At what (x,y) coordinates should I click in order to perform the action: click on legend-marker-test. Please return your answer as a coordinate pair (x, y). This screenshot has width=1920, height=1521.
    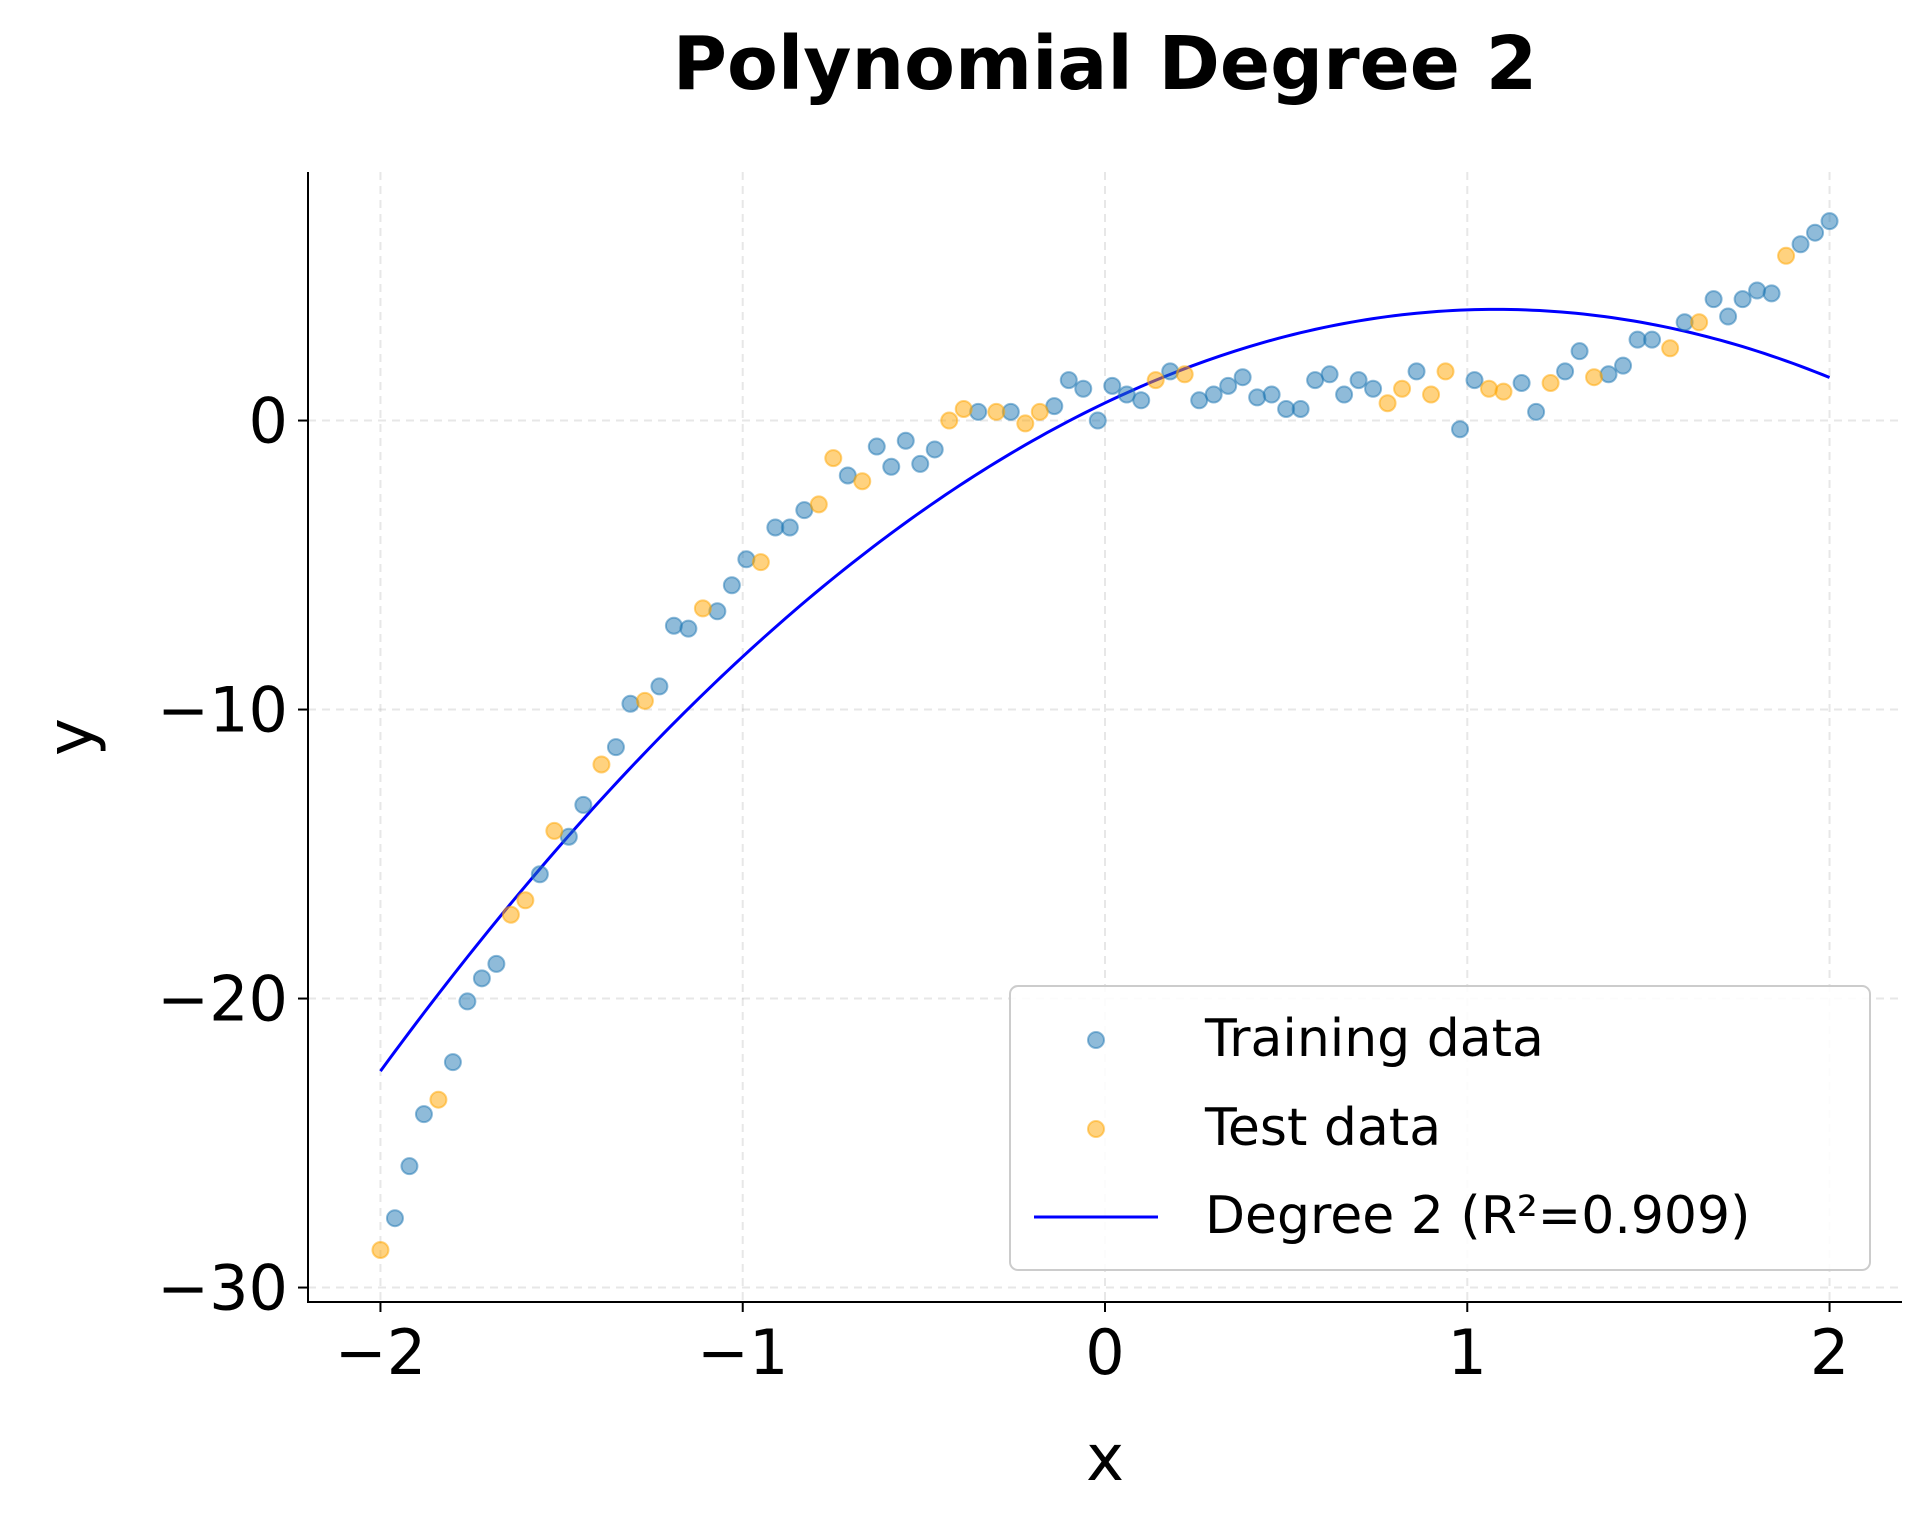
    Looking at the image, I should click on (1096, 1129).